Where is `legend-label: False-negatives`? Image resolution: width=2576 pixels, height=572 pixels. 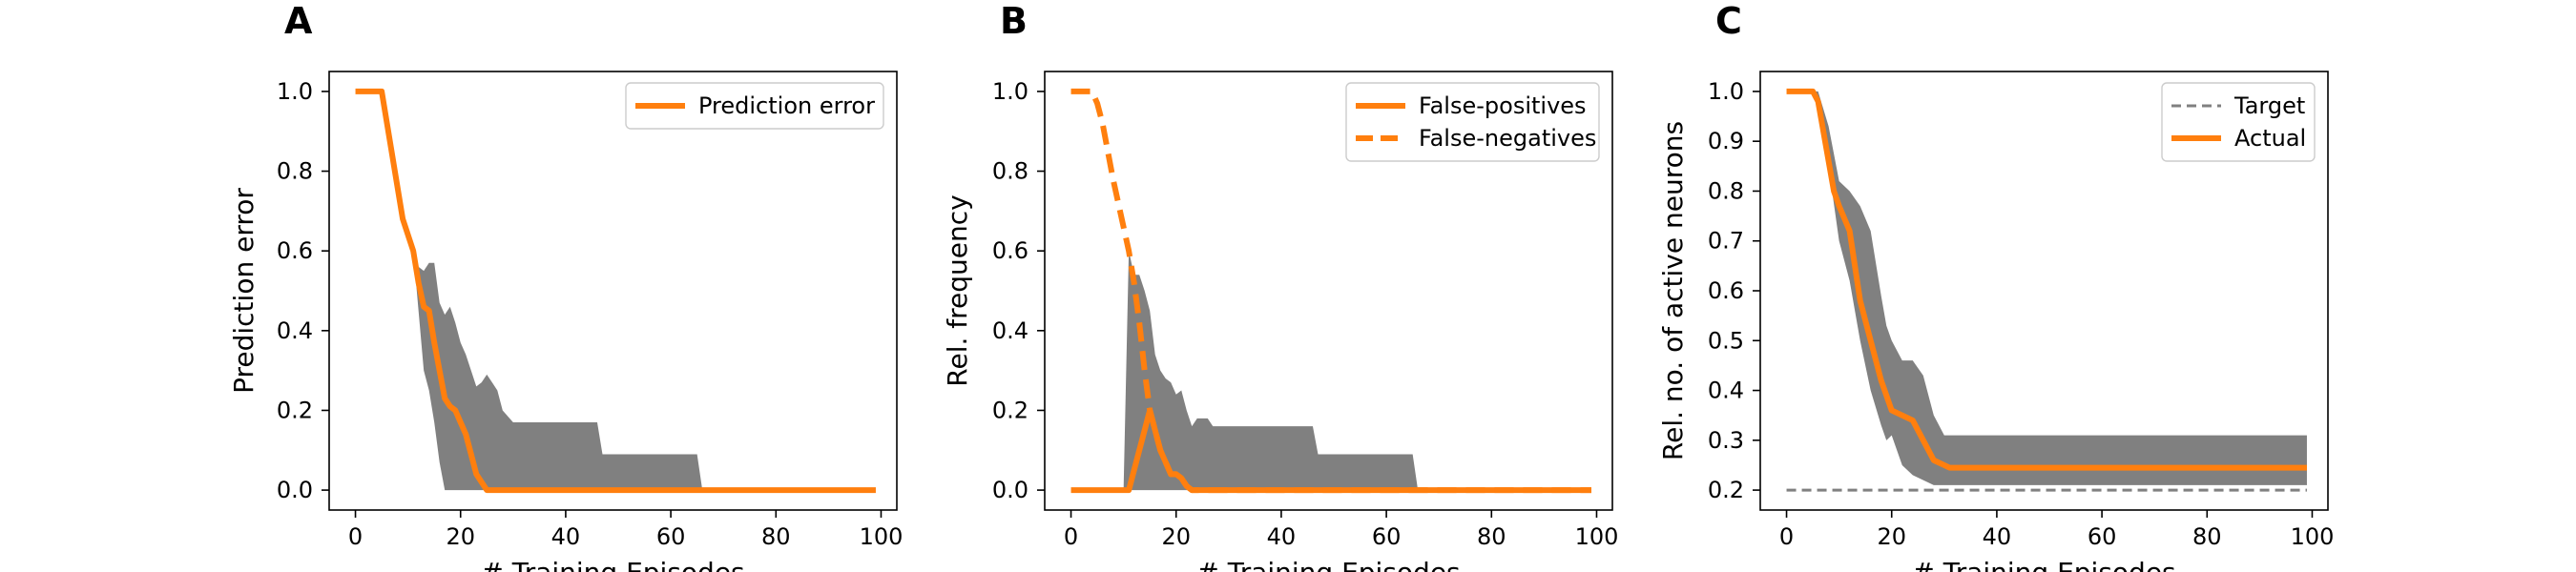
legend-label: False-negatives is located at coordinates (1507, 139).